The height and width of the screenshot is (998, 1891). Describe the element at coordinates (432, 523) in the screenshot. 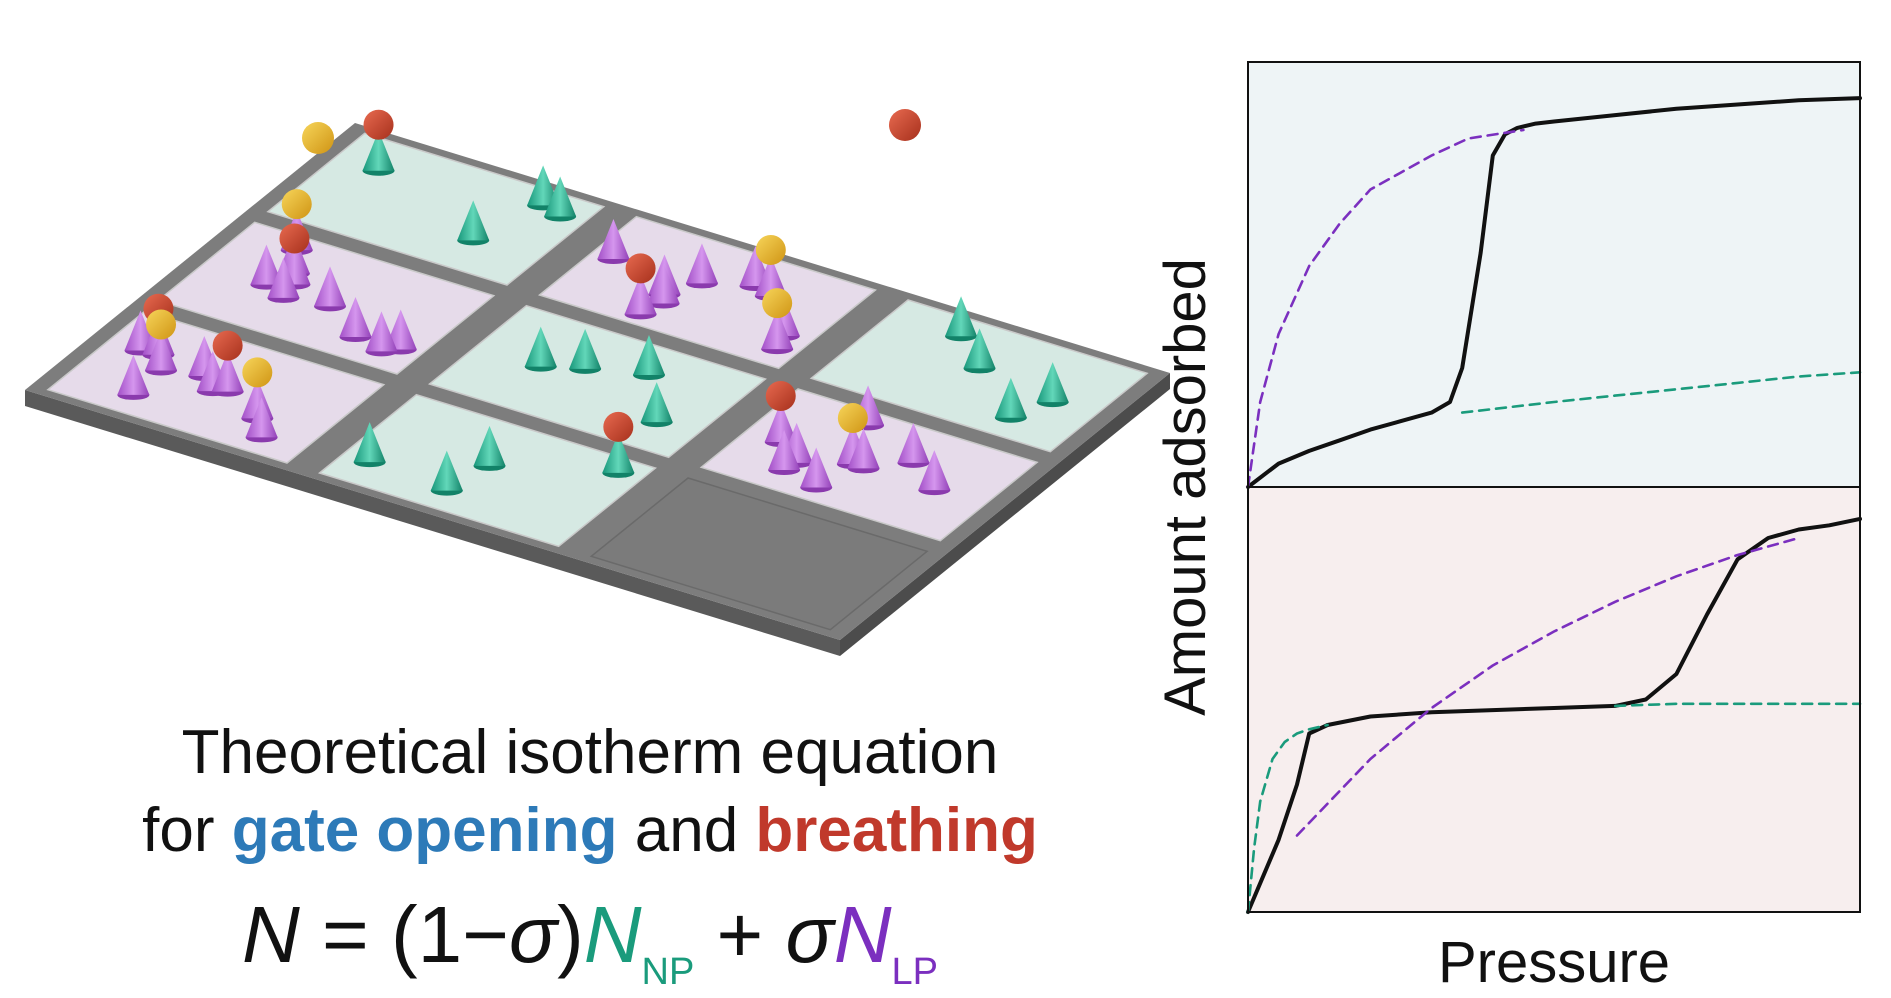

I see `frame-side-front` at that location.